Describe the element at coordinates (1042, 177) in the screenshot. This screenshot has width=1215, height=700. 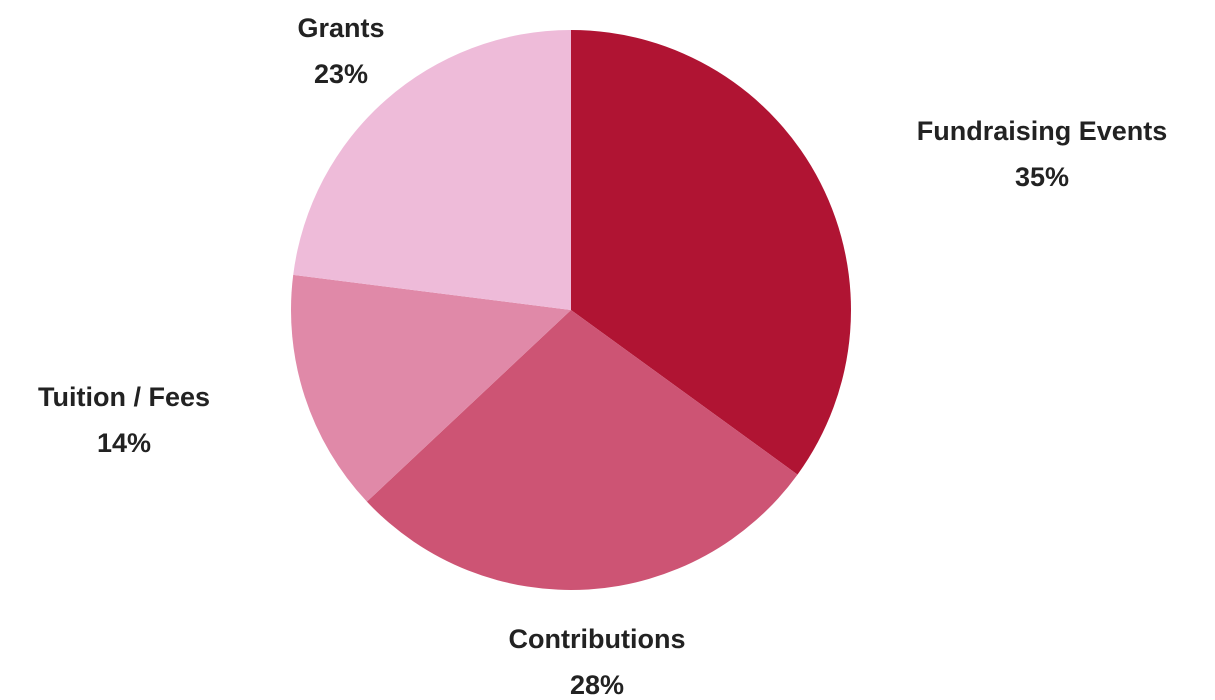
I see `slice-value-label: 35%` at that location.